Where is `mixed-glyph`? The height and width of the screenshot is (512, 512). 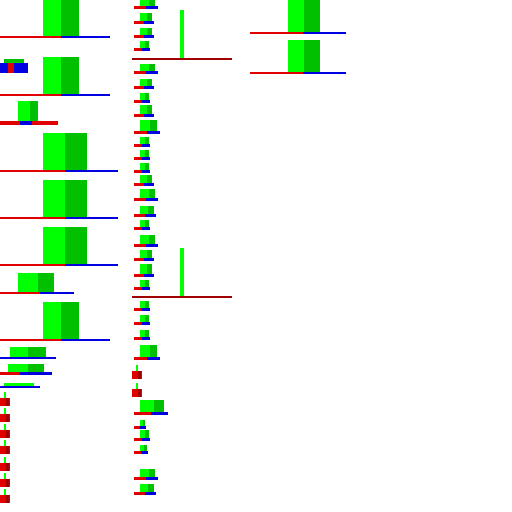
mixed-glyph is located at coordinates (15, 66).